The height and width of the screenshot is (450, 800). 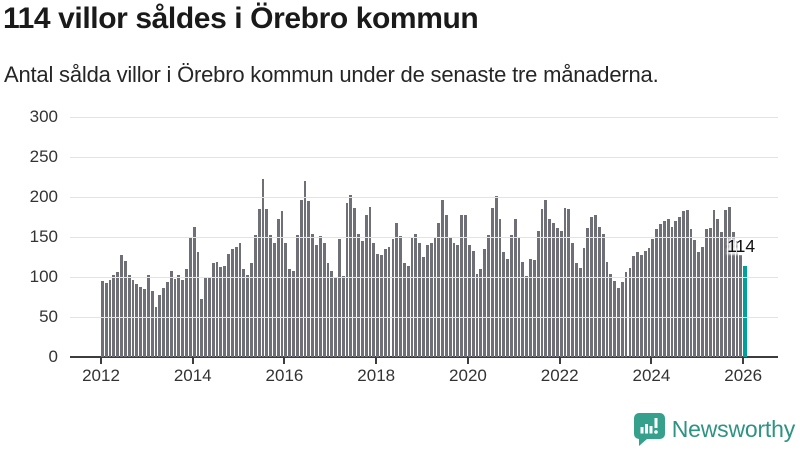 What do you see at coordinates (376, 375) in the screenshot?
I see `x-tick-label: 2018` at bounding box center [376, 375].